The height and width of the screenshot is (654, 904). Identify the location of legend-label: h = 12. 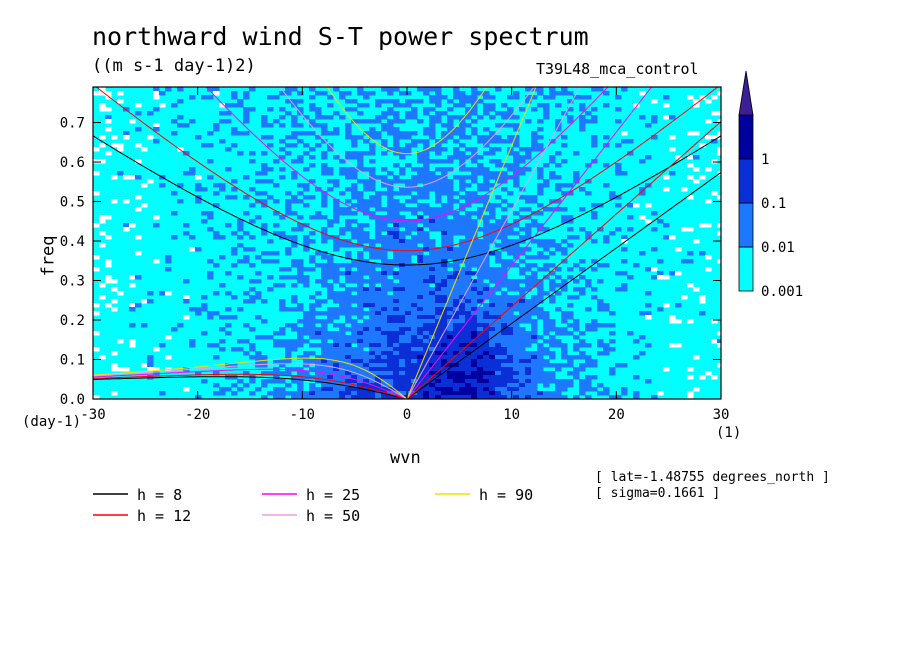
(164, 516).